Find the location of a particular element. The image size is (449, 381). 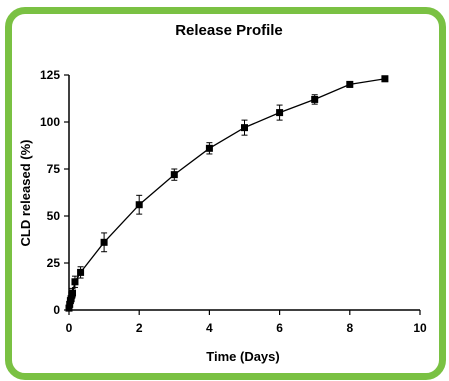

x-axis-title: Time (Days) is located at coordinates (242, 356).